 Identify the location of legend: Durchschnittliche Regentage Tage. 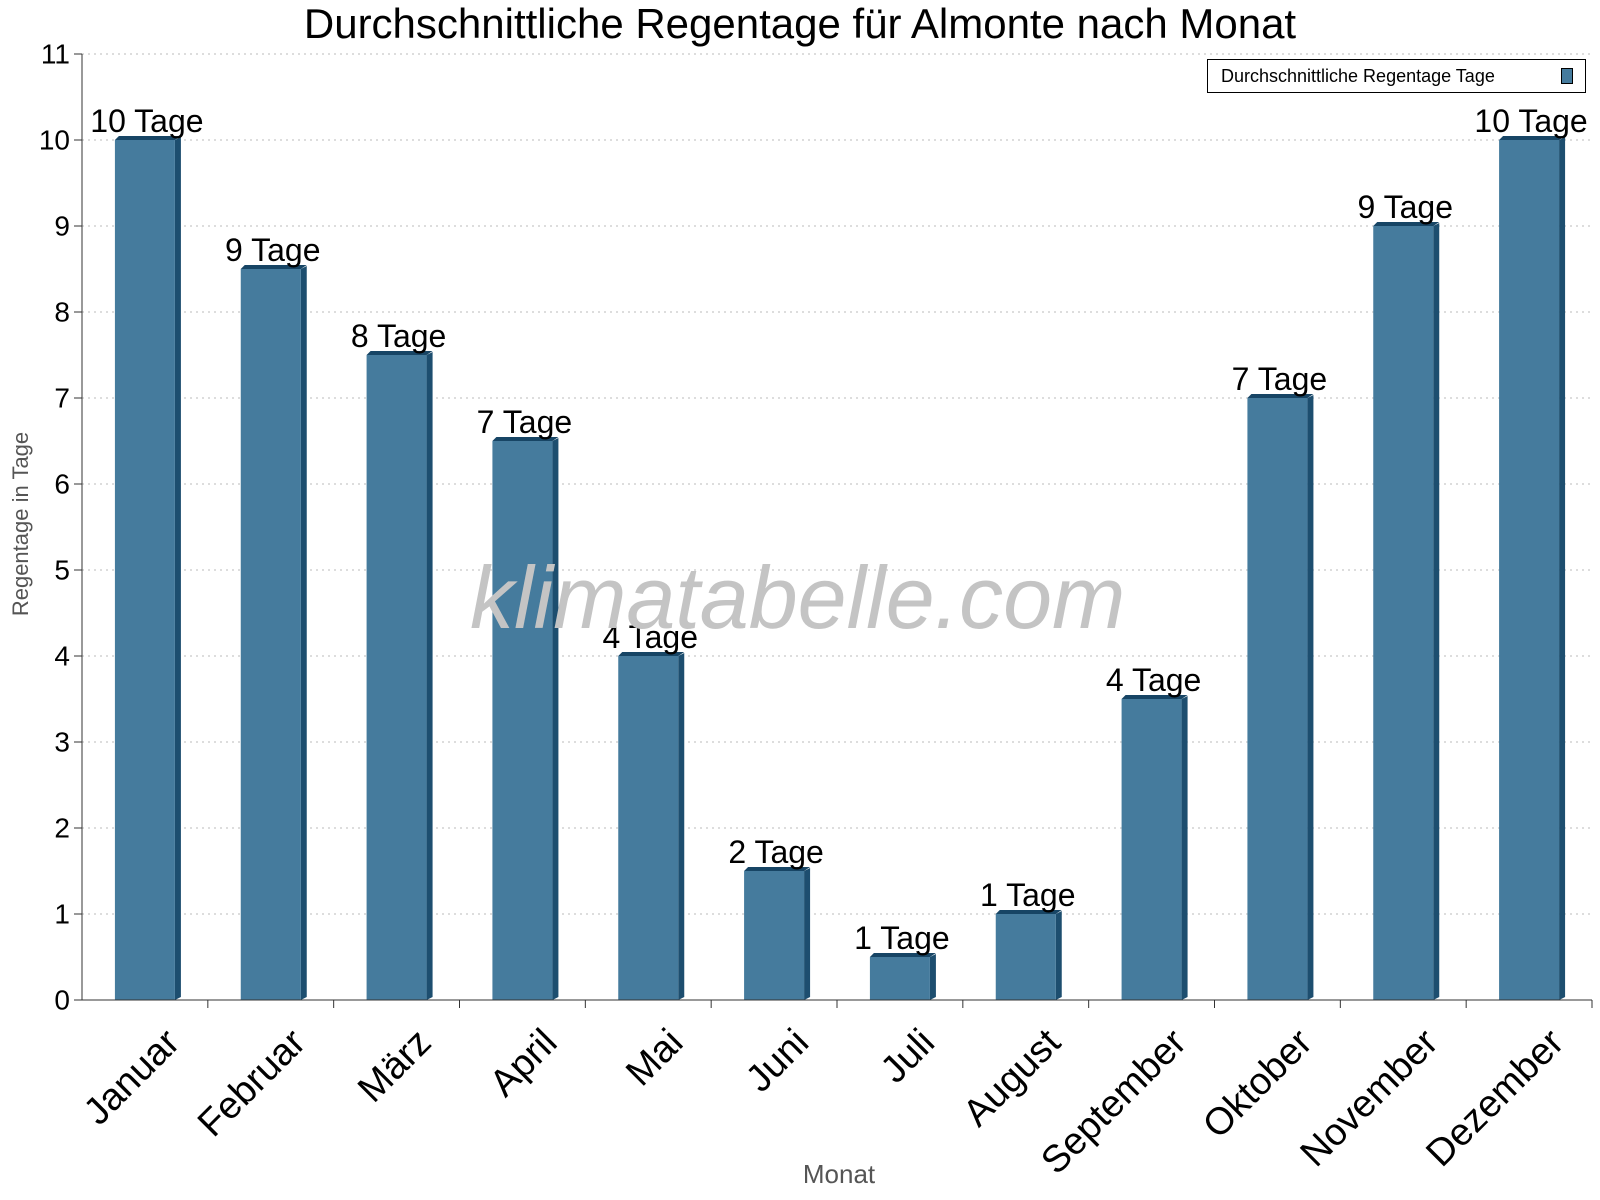
(1396, 76).